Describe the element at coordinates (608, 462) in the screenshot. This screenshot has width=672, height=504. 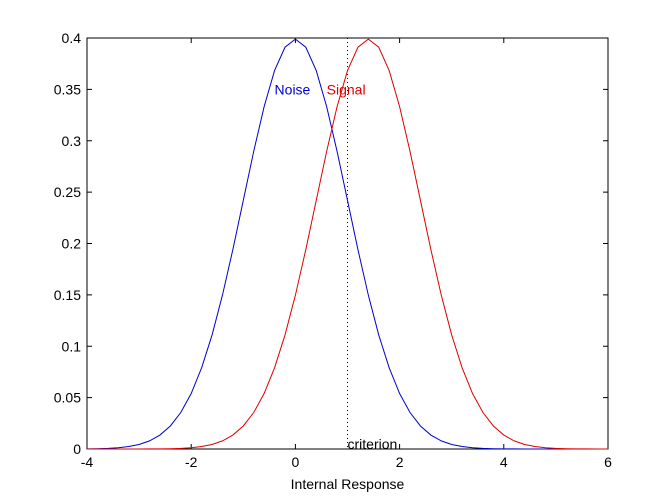
I see `x-tick-label: 6` at that location.